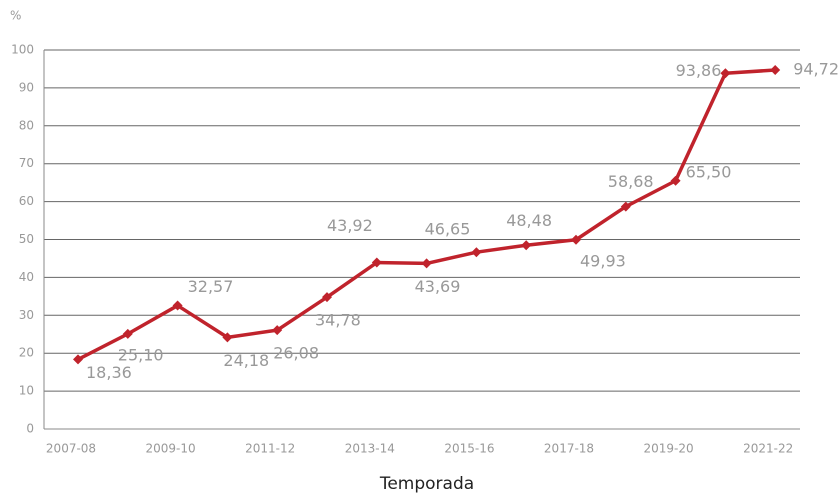 Image resolution: width=838 pixels, height=495 pixels. I want to click on data-label: 32,57, so click(211, 286).